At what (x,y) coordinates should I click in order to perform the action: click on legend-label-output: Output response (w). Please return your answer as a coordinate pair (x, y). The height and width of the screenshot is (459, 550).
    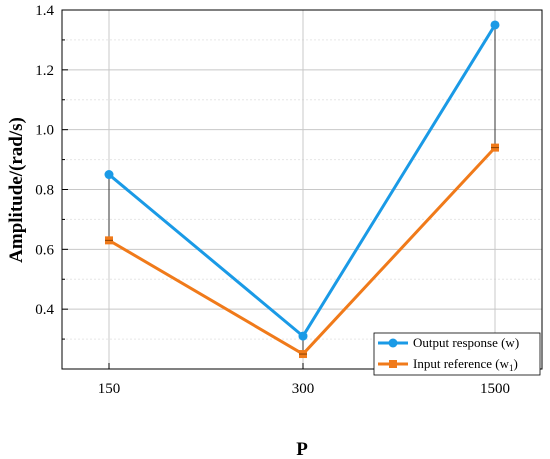
    Looking at the image, I should click on (466, 342).